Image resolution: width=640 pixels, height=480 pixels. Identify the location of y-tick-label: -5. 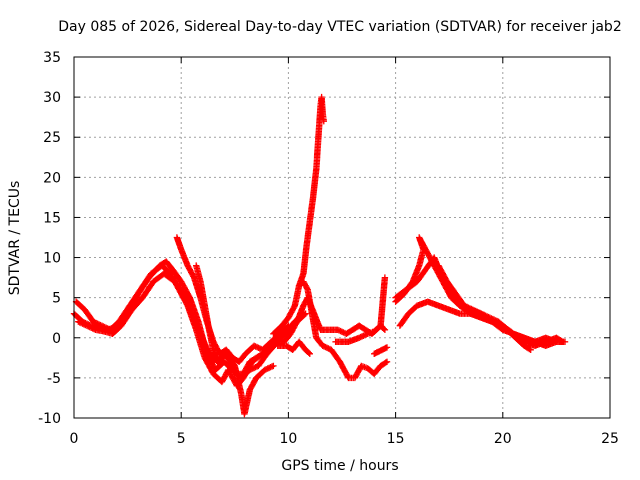
(54, 379).